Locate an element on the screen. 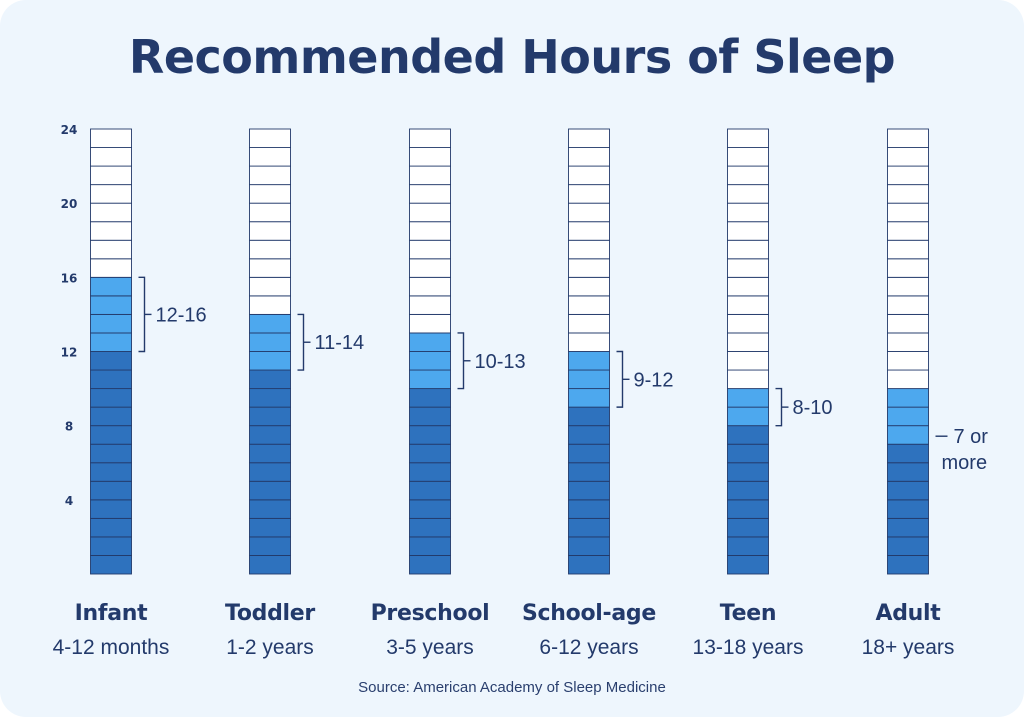 This screenshot has width=1024, height=717. bar-column-adult: 7 or more Adult 18+ years is located at coordinates (925, 393).